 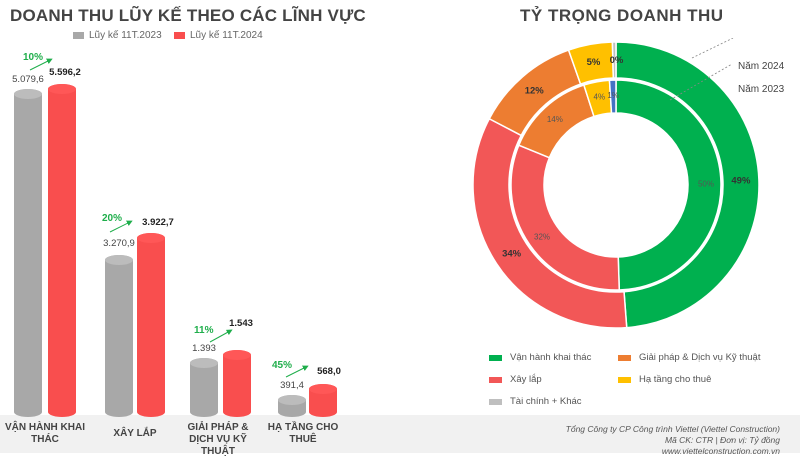 What do you see at coordinates (761, 89) in the screenshot?
I see `series-label-2023: Năm 2023` at bounding box center [761, 89].